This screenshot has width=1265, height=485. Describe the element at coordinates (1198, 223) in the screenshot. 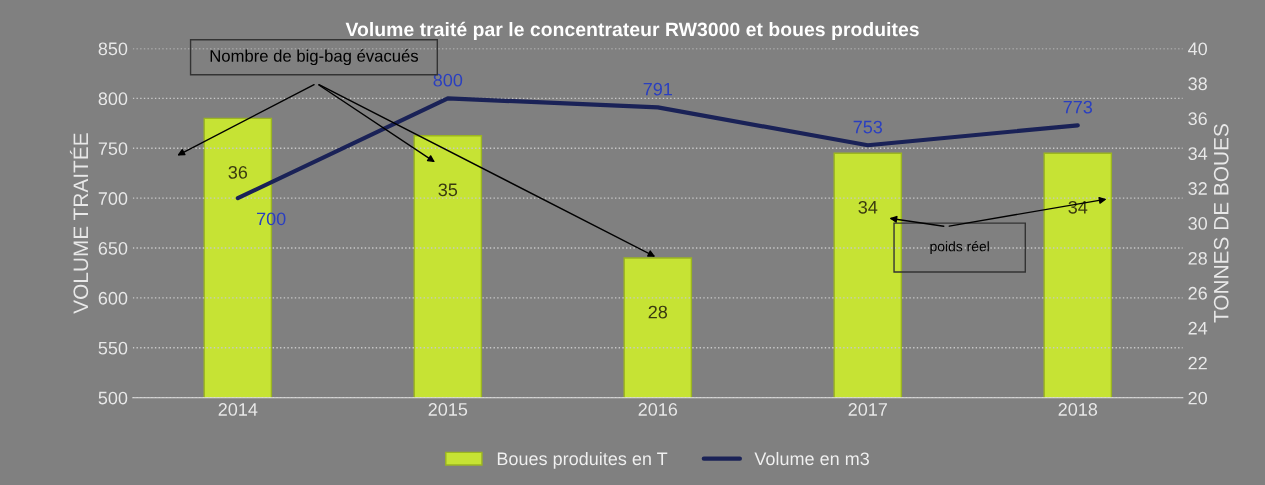

I see `y2-tick-label: 30` at that location.